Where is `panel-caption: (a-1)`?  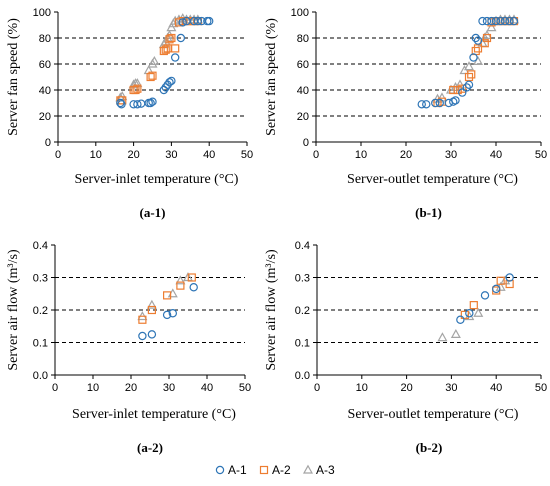
panel-caption: (a-1) is located at coordinates (153, 212).